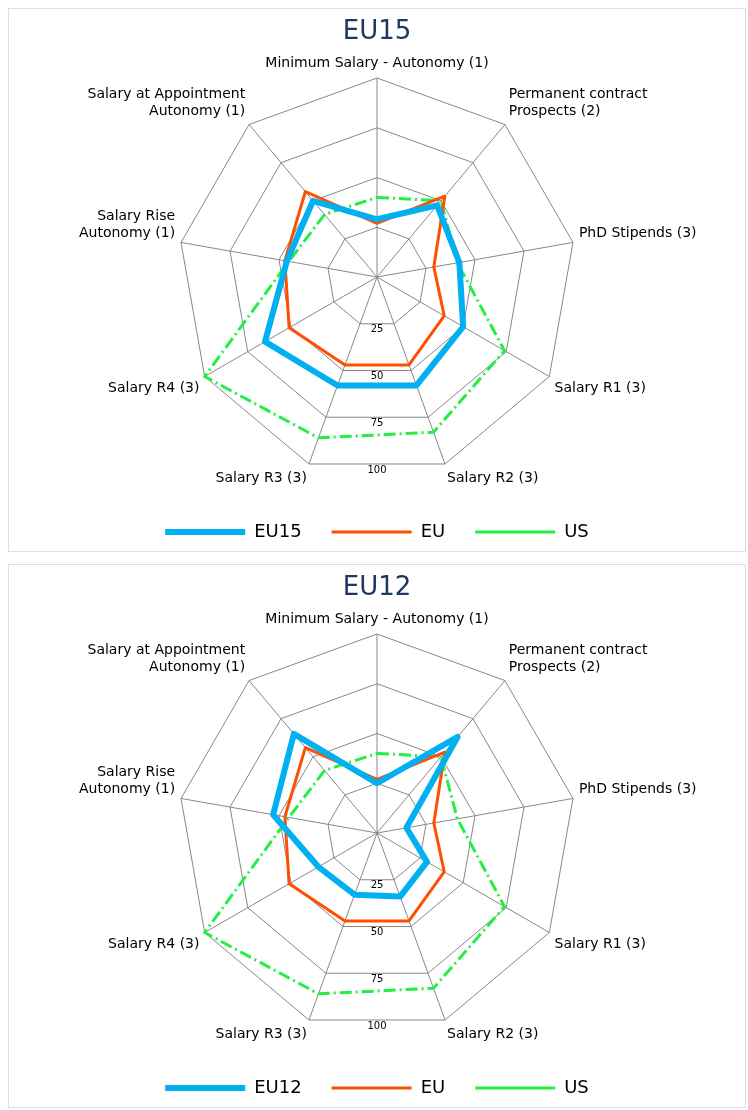 Image resolution: width=748 pixels, height=1110 pixels. Describe the element at coordinates (377, 586) in the screenshot. I see `chart-title: EU12` at that location.